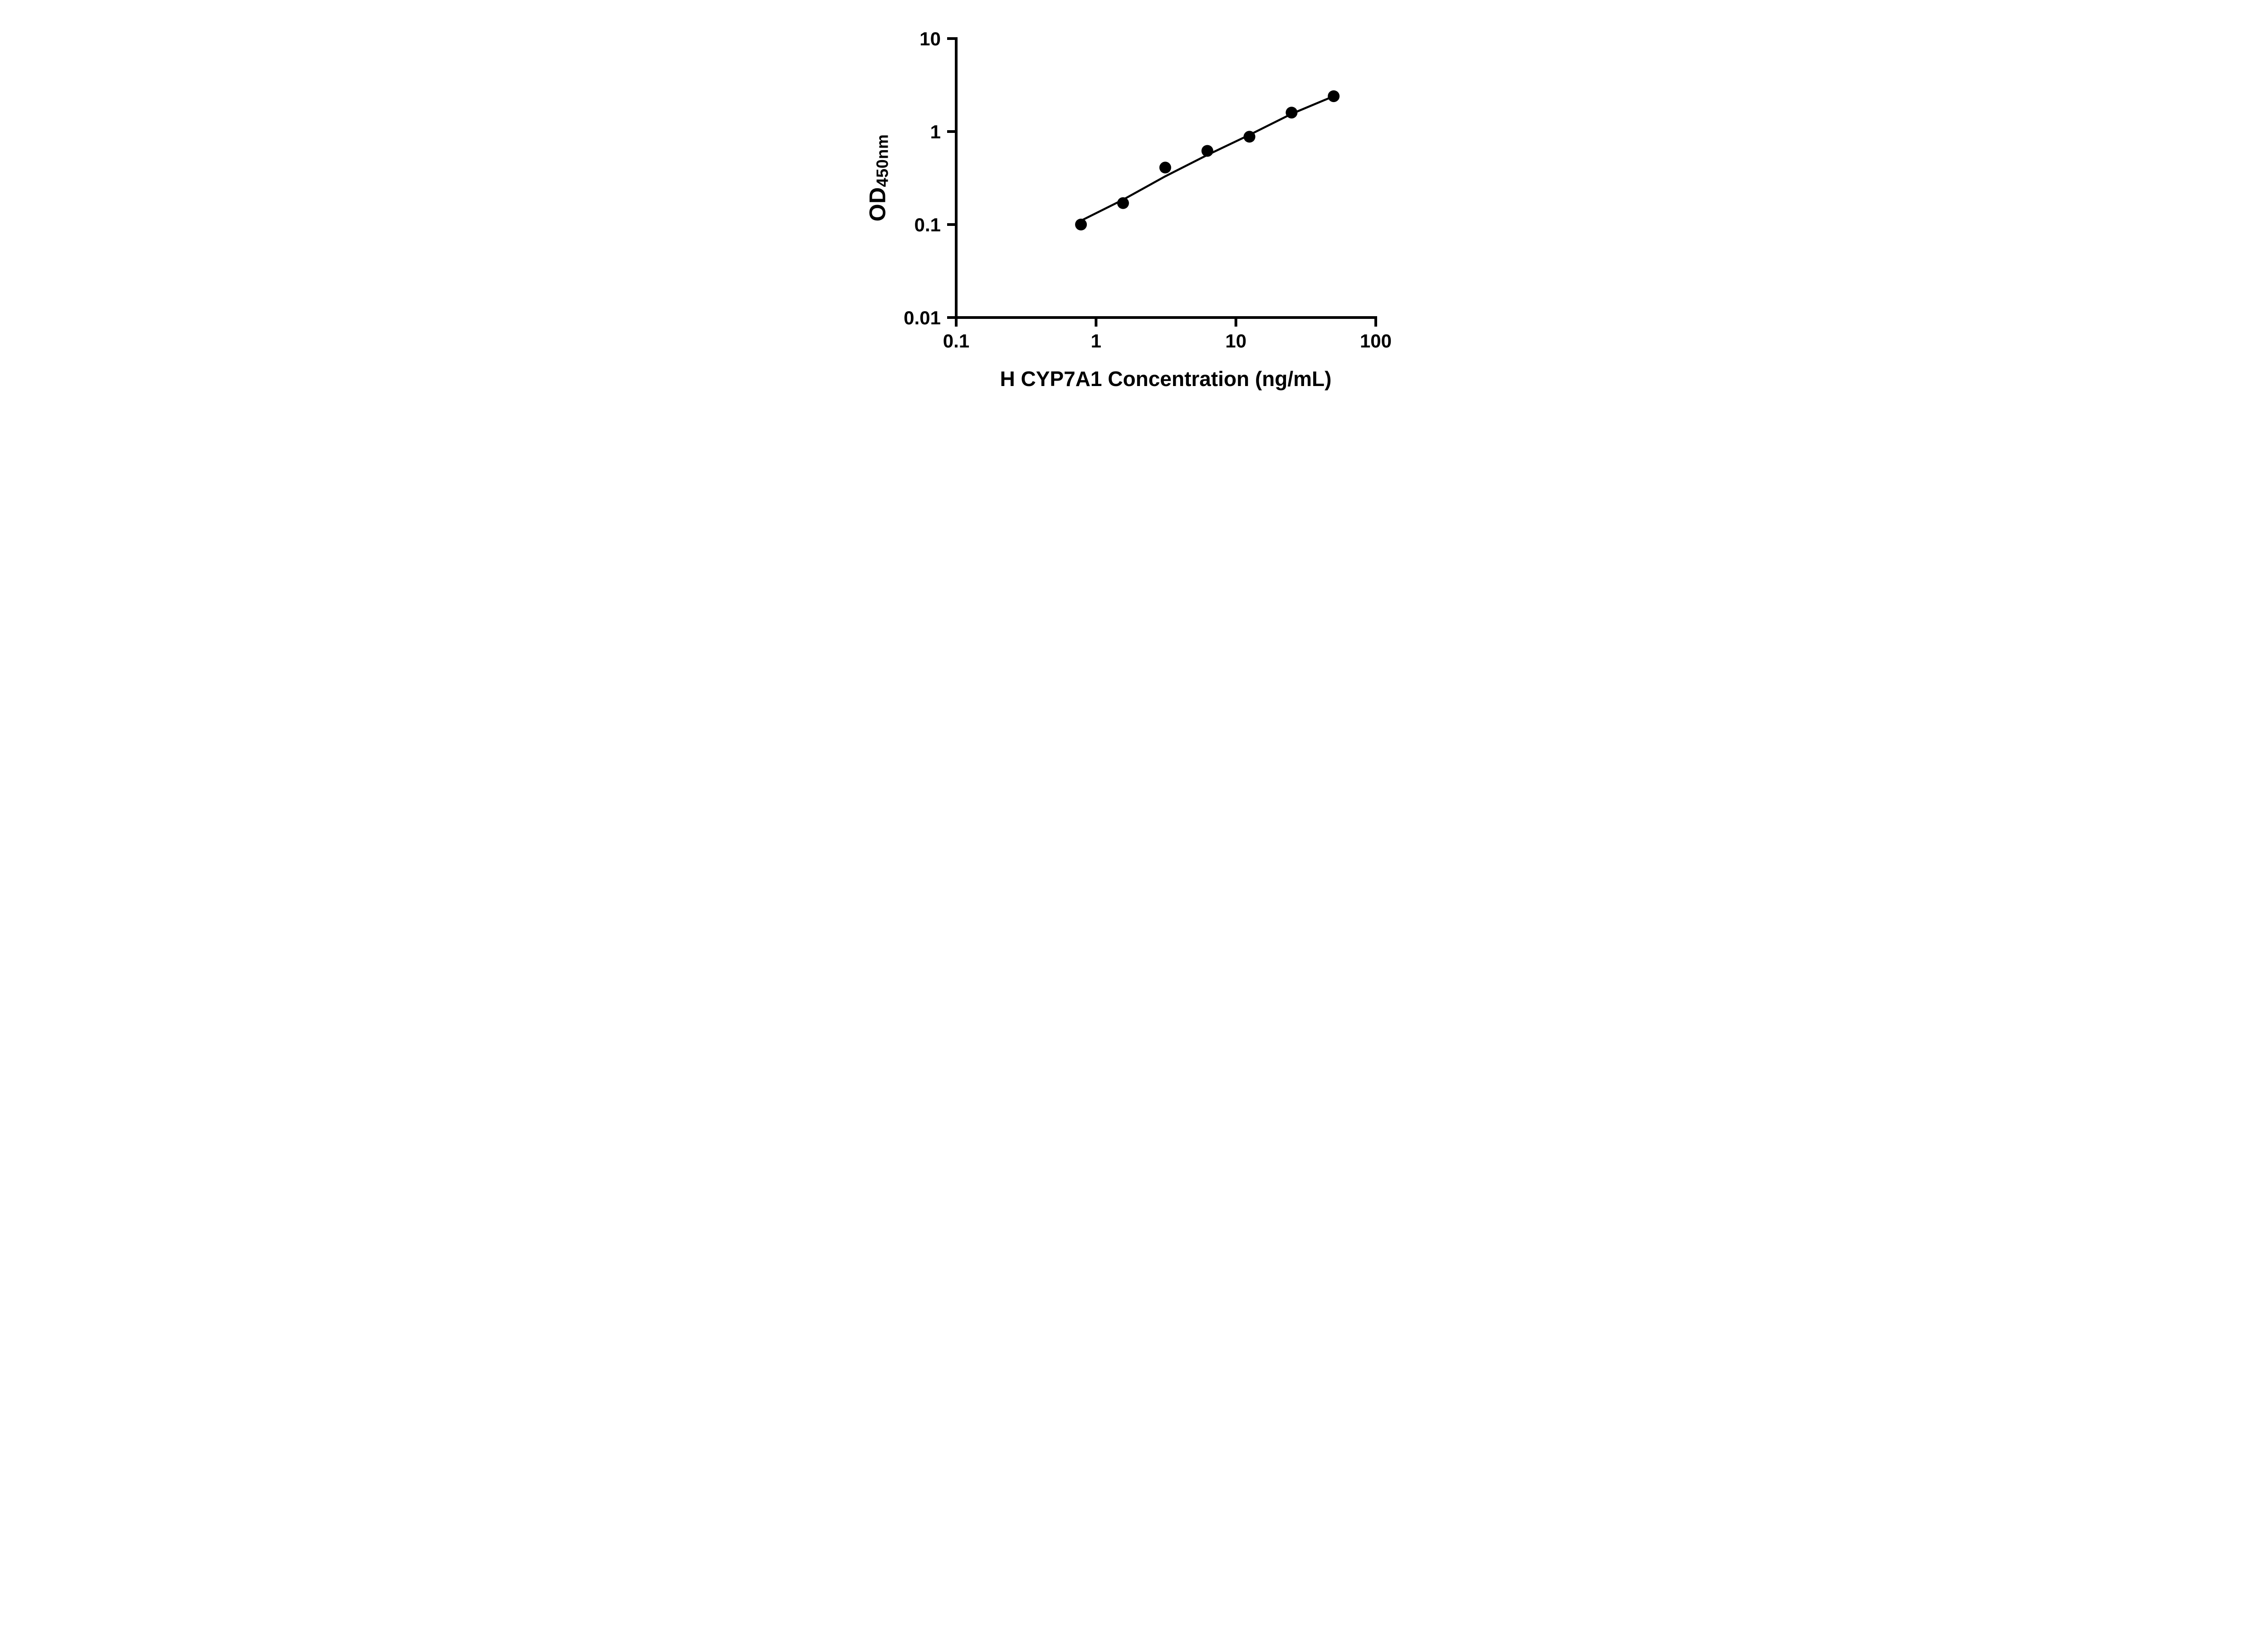 The height and width of the screenshot is (1633, 2268). I want to click on y-tick-label: 10, so click(930, 38).